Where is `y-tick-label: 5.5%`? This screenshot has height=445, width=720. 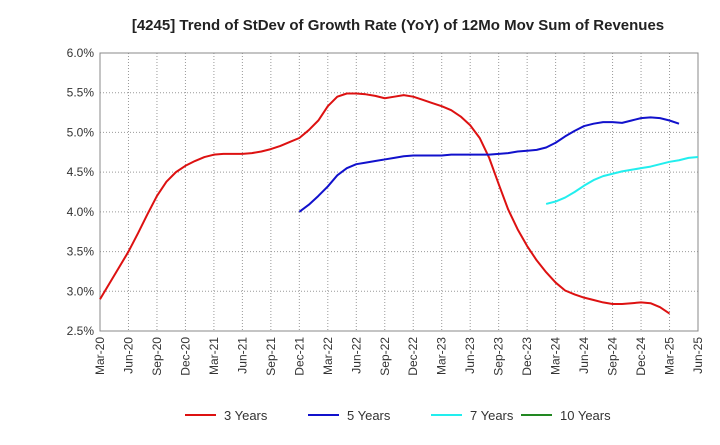 y-tick-label: 5.5% is located at coordinates (81, 93).